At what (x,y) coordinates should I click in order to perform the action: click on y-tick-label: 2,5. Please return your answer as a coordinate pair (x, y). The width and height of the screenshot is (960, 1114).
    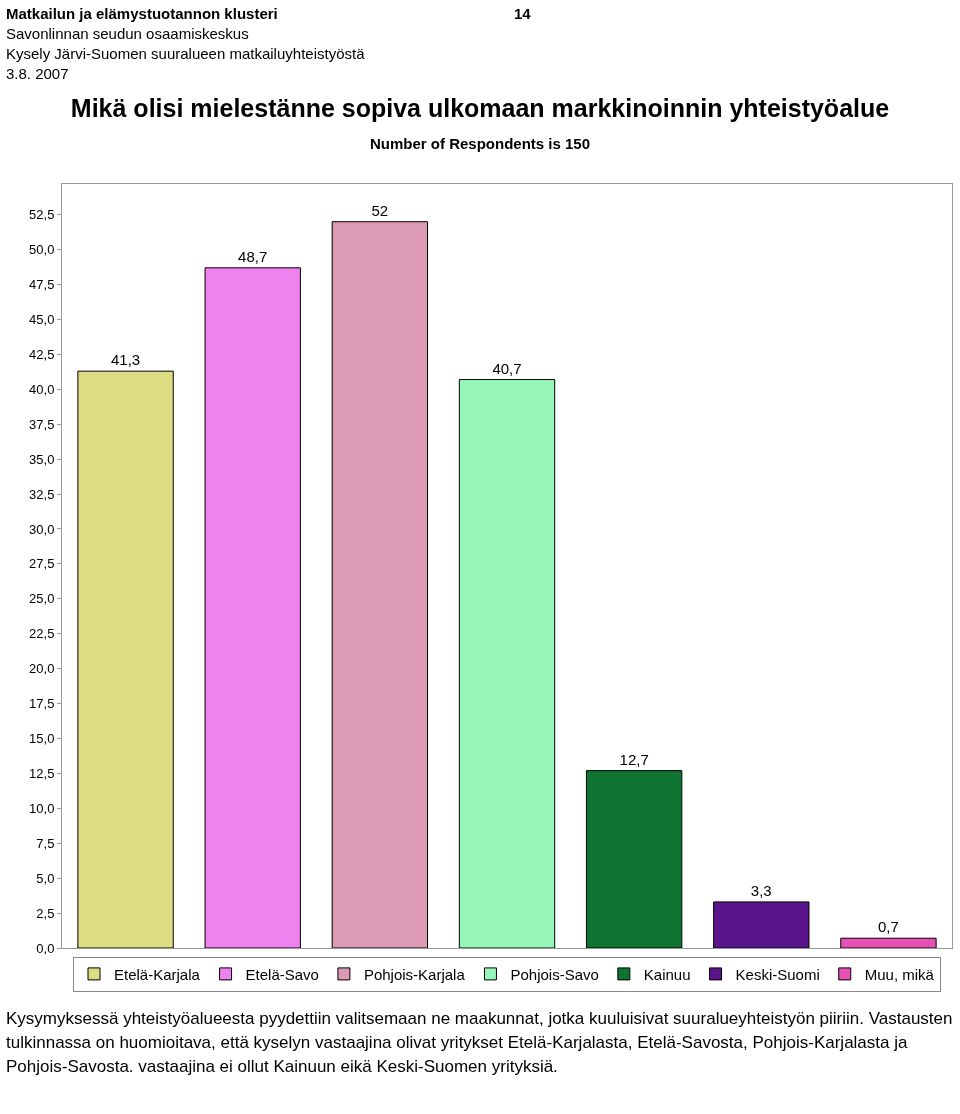
    Looking at the image, I should click on (45, 913).